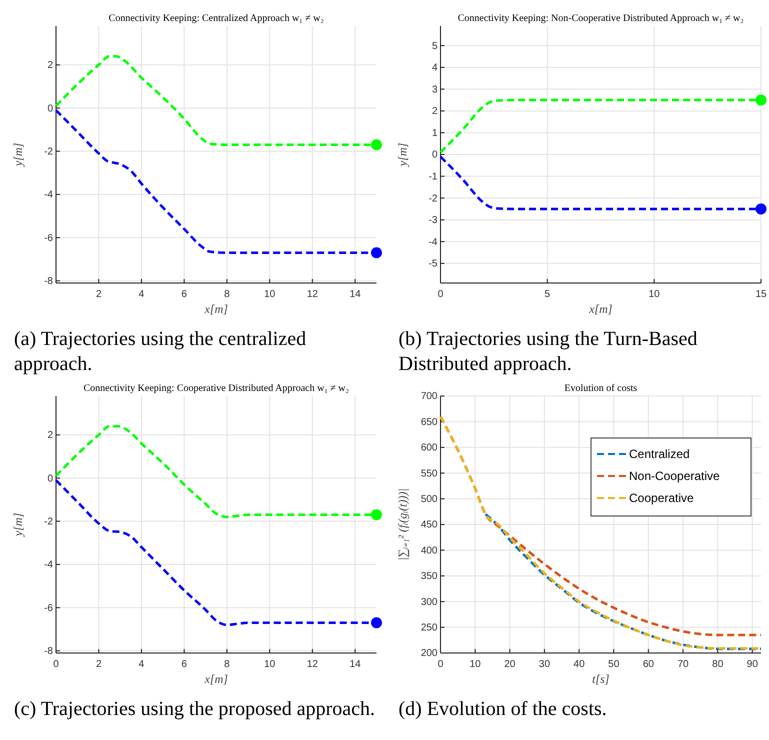 The image size is (769, 740). Describe the element at coordinates (623, 581) in the screenshot. I see `line-series` at that location.